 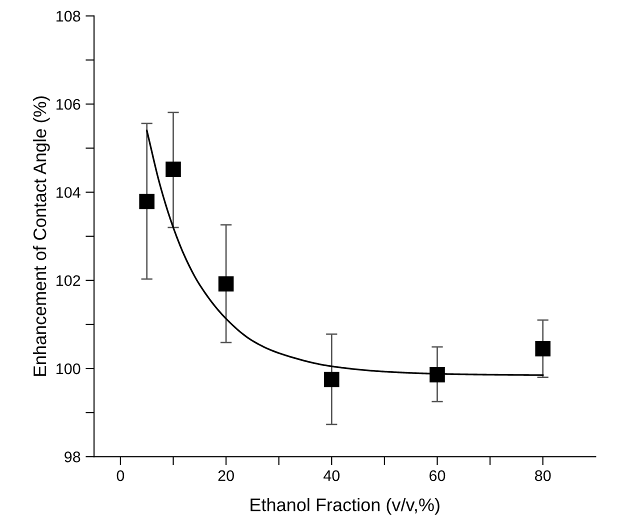 What do you see at coordinates (332, 476) in the screenshot?
I see `x-tick-label: 40` at bounding box center [332, 476].